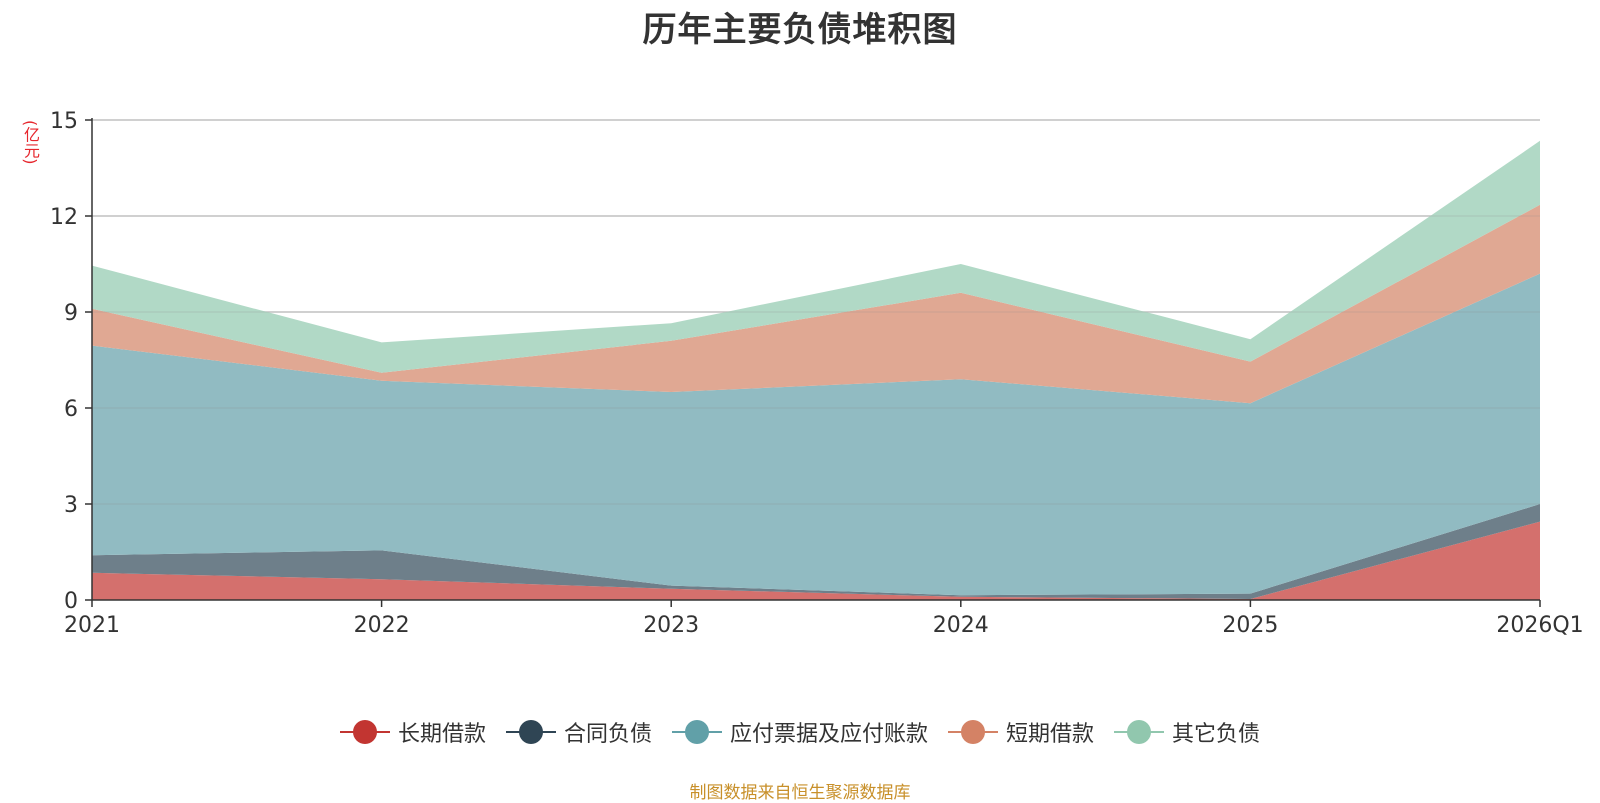 The image size is (1600, 803). Describe the element at coordinates (1250, 625) in the screenshot. I see `x-tick-label: 2025` at that location.